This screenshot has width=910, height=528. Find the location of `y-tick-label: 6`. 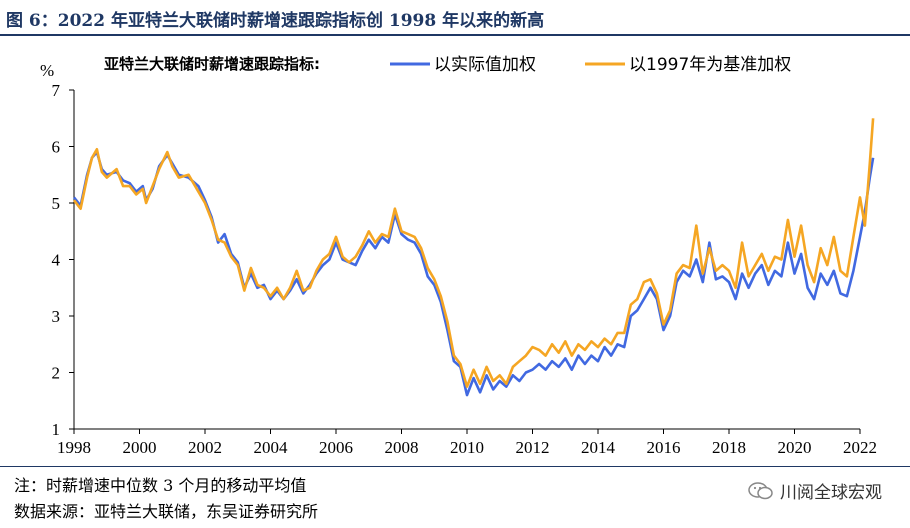

y-tick-label: 6 is located at coordinates (56, 147).